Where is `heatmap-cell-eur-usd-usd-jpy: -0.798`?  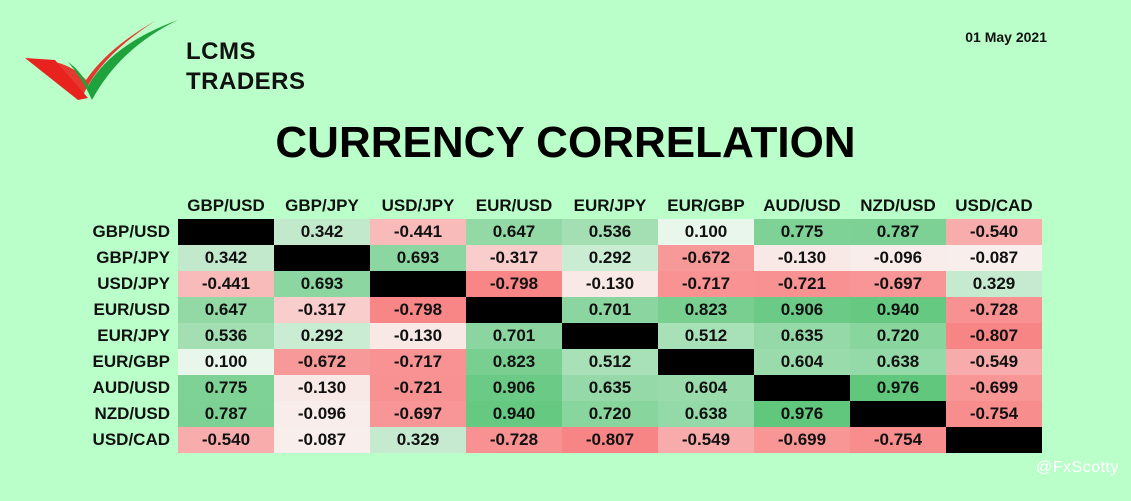 heatmap-cell-eur-usd-usd-jpy: -0.798 is located at coordinates (418, 310).